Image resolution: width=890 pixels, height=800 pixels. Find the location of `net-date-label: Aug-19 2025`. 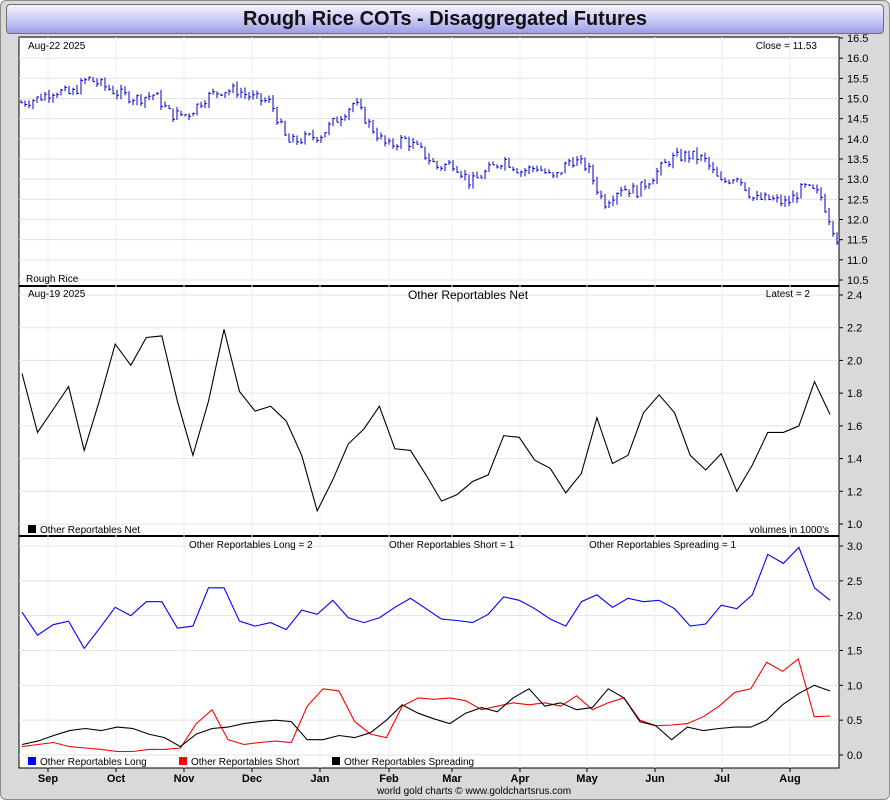

net-date-label: Aug-19 2025 is located at coordinates (57, 294).